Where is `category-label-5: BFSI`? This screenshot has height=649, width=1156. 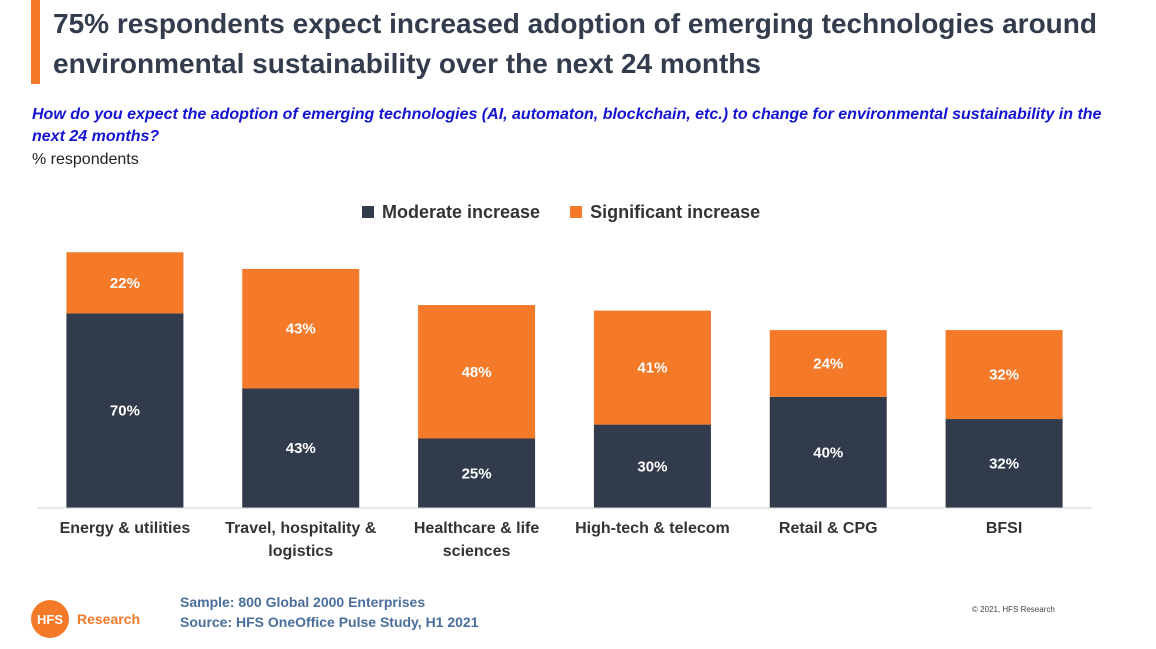 category-label-5: BFSI is located at coordinates (1004, 528).